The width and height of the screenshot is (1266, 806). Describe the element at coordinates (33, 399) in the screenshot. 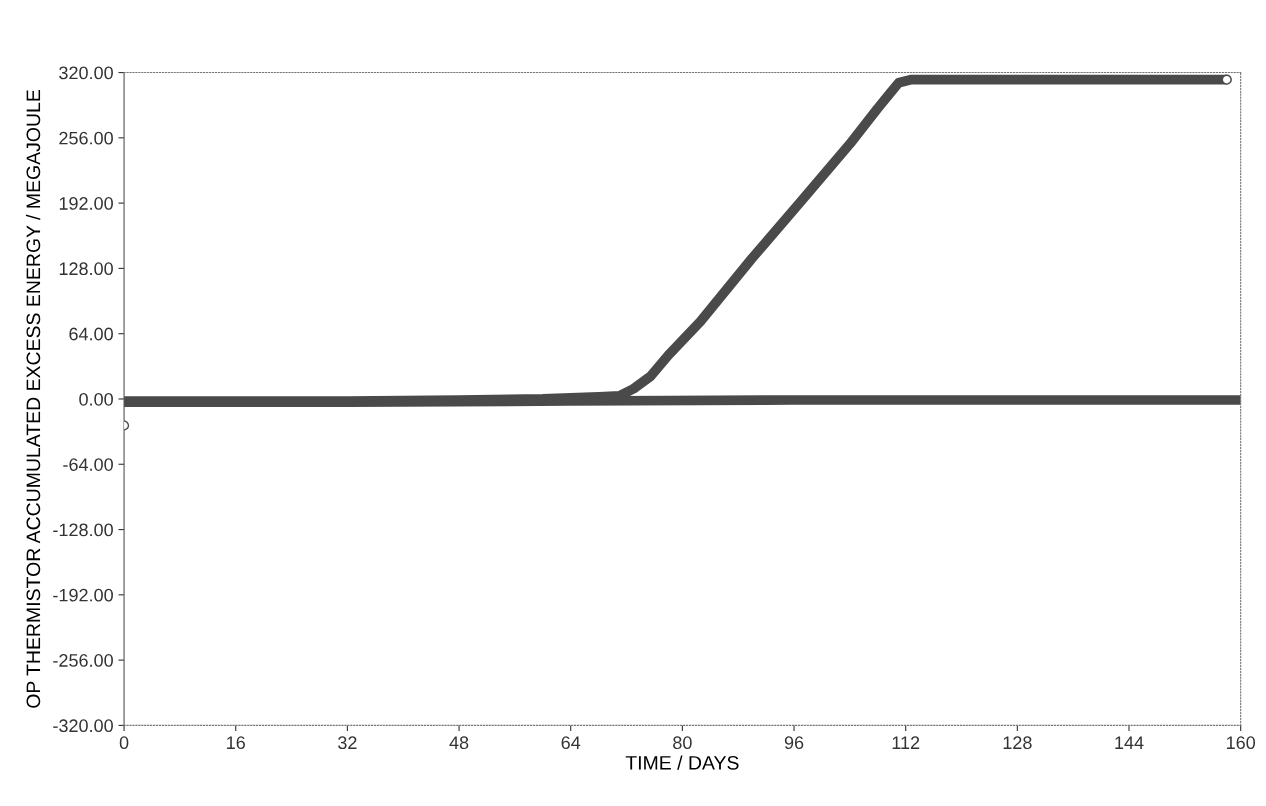

I see `y-axis-title: OP THERMISTOR ACCUMULATED EXCESS ENERGY / MEGAJOULE` at that location.